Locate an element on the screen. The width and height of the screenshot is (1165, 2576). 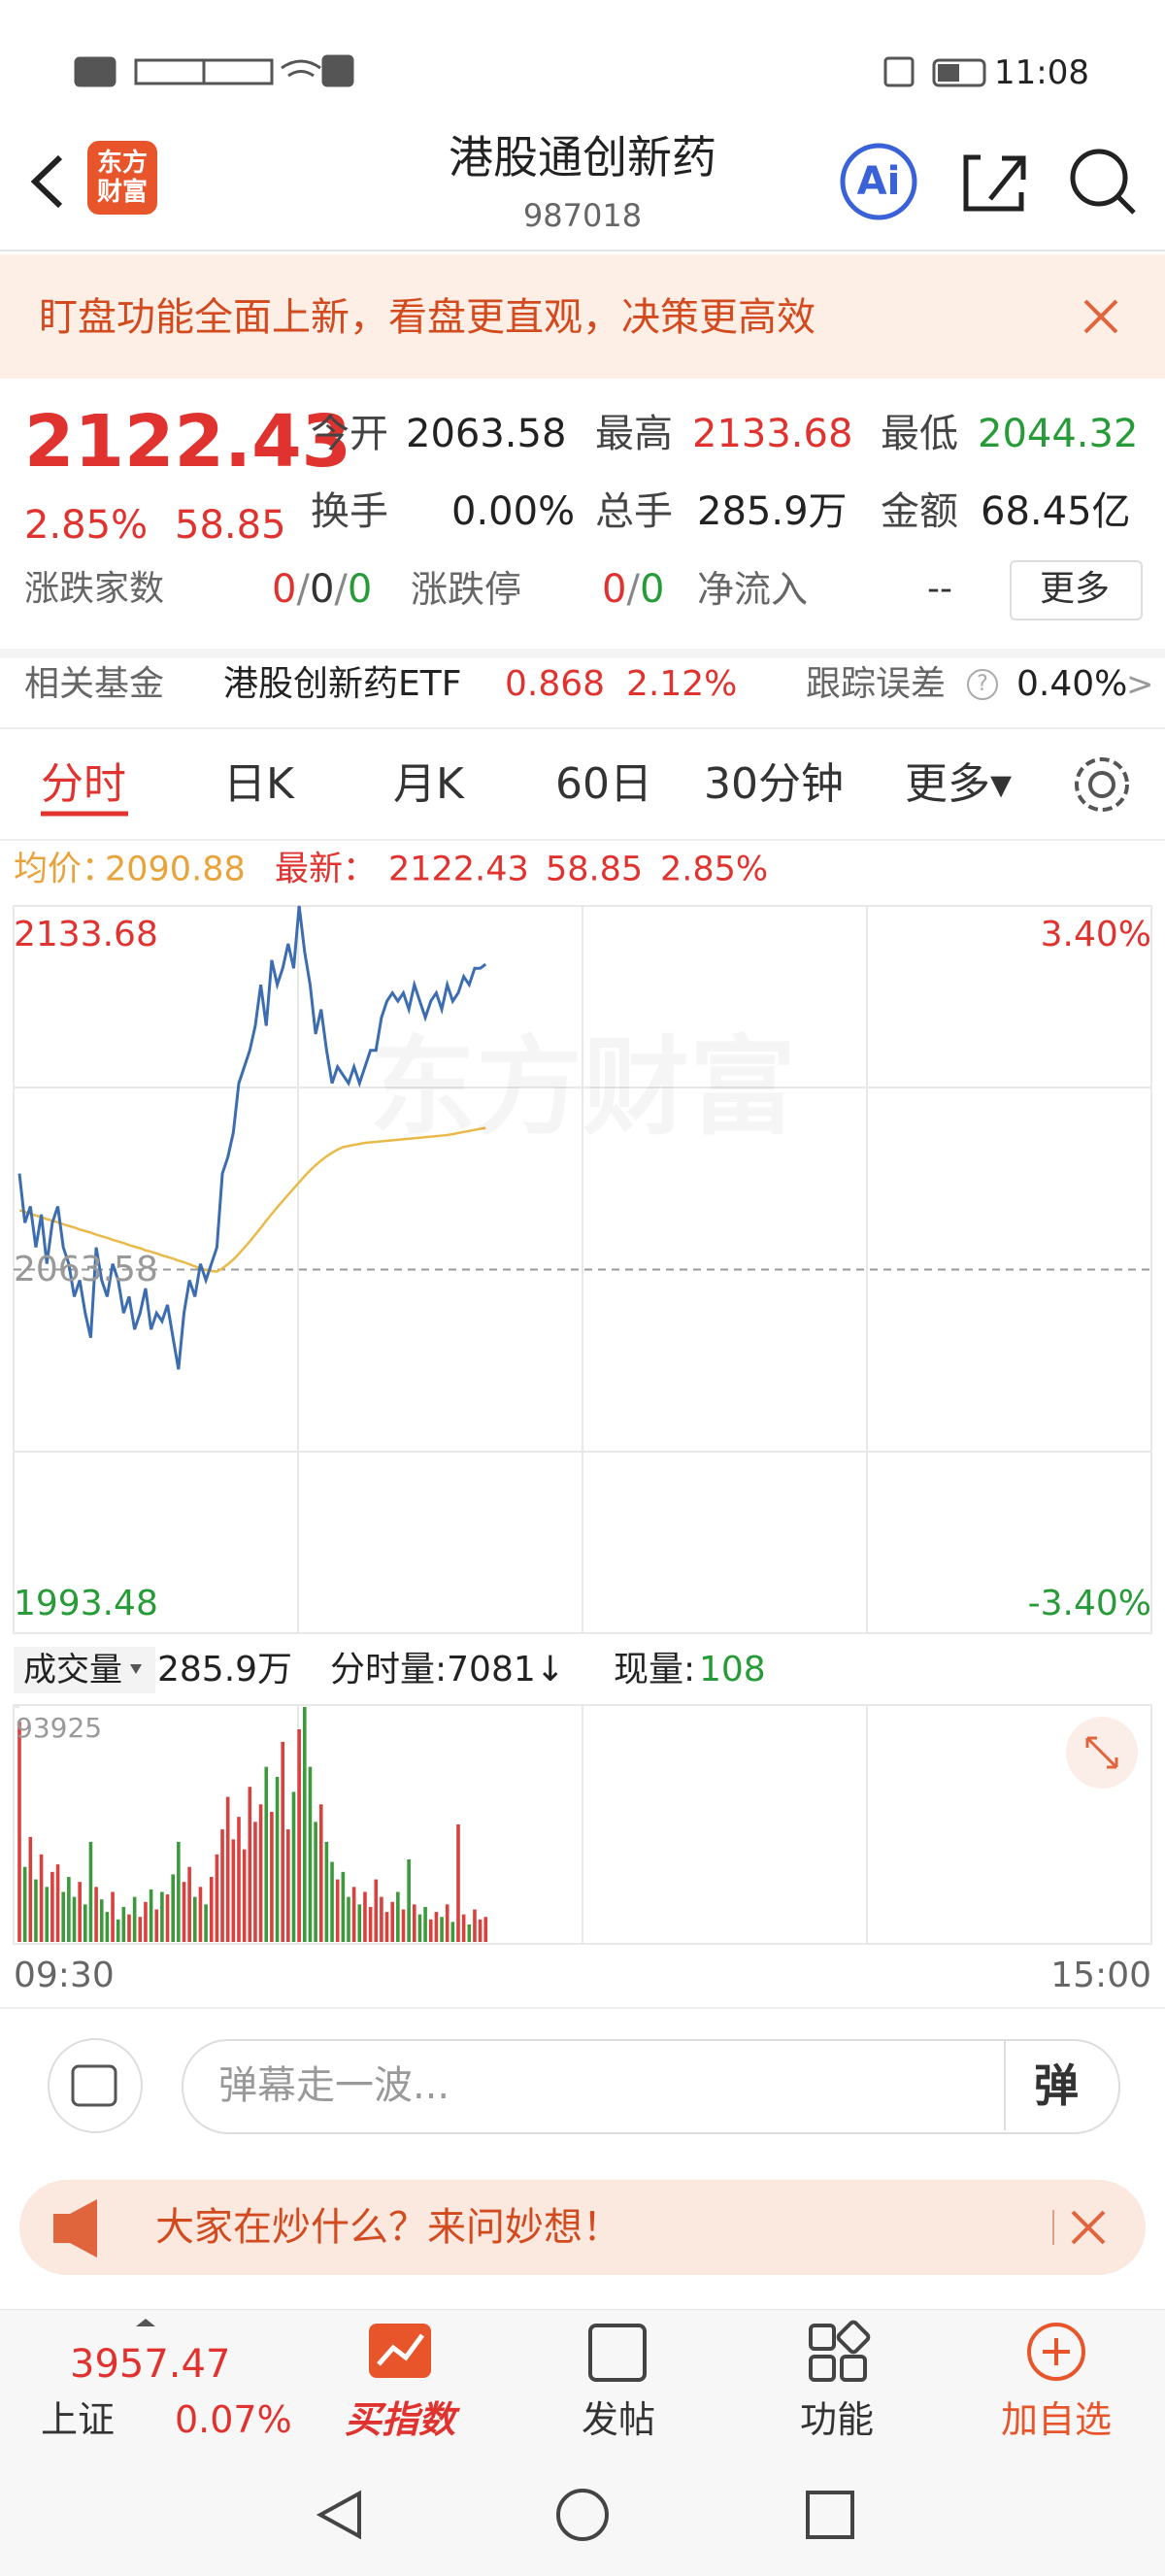
danmaku-icon is located at coordinates (95, 2086).